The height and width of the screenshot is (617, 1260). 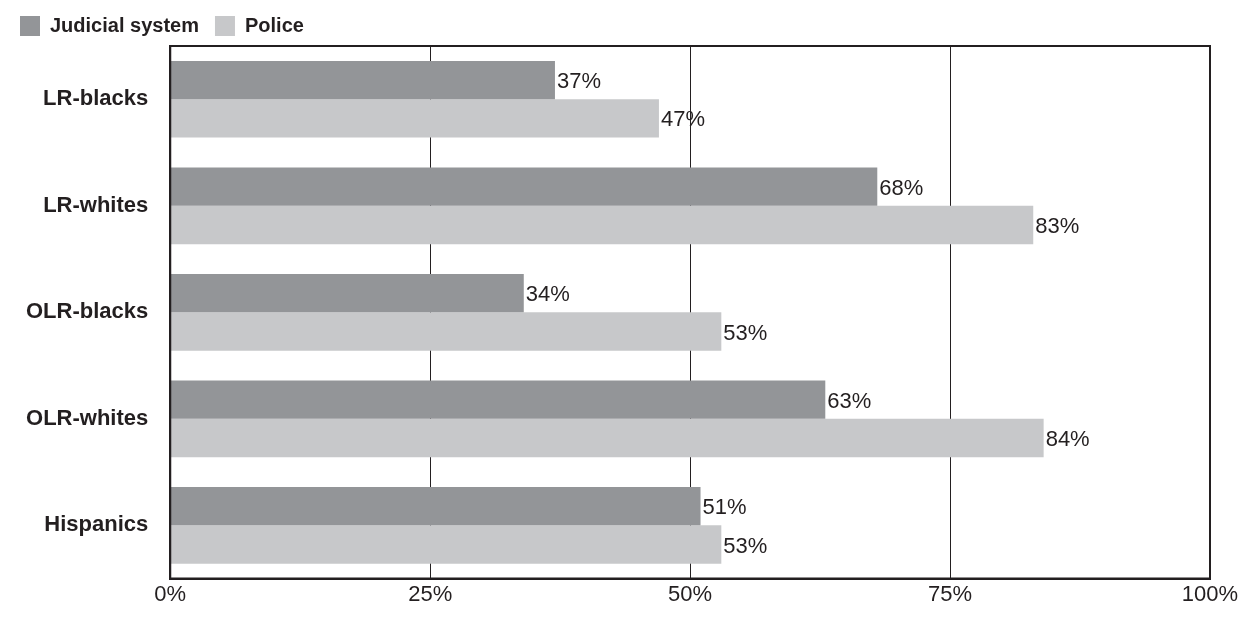 I want to click on x-tick-label: 0%, so click(x=170, y=593).